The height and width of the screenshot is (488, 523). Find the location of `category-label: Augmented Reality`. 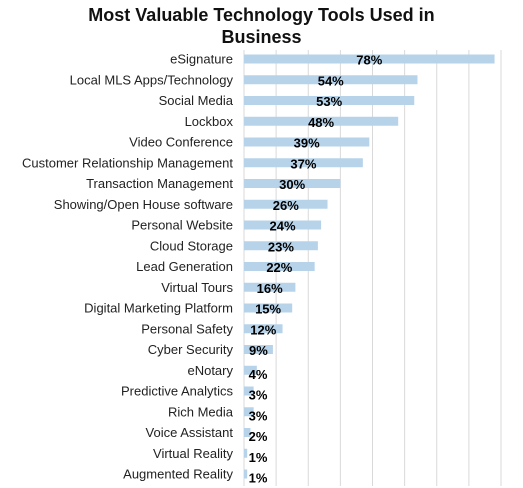

category-label: Augmented Reality is located at coordinates (178, 474).